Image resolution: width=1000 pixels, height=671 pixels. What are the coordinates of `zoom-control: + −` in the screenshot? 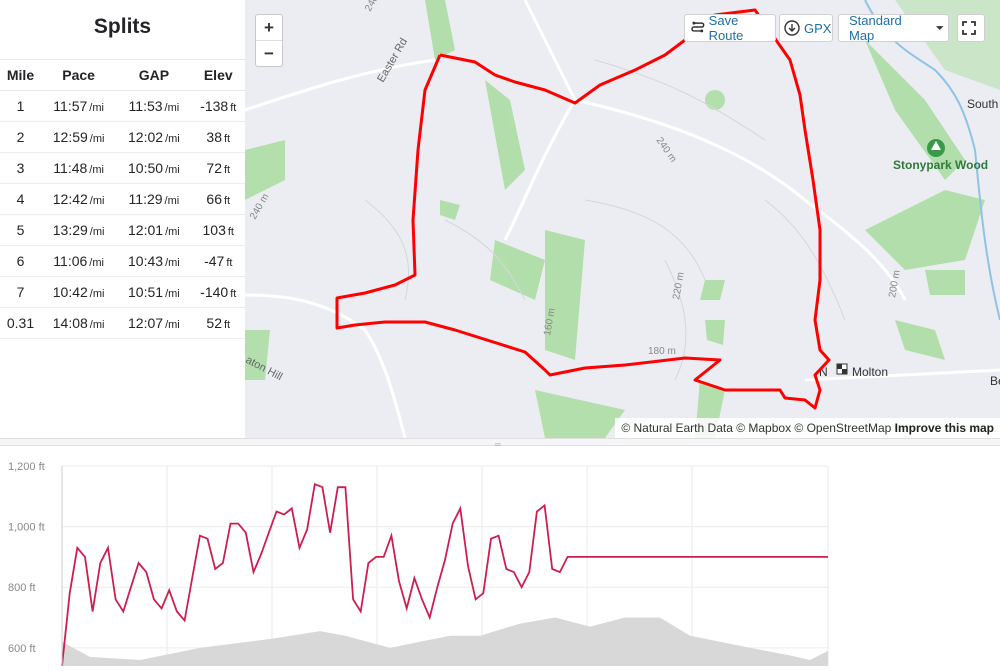 It's located at (269, 40).